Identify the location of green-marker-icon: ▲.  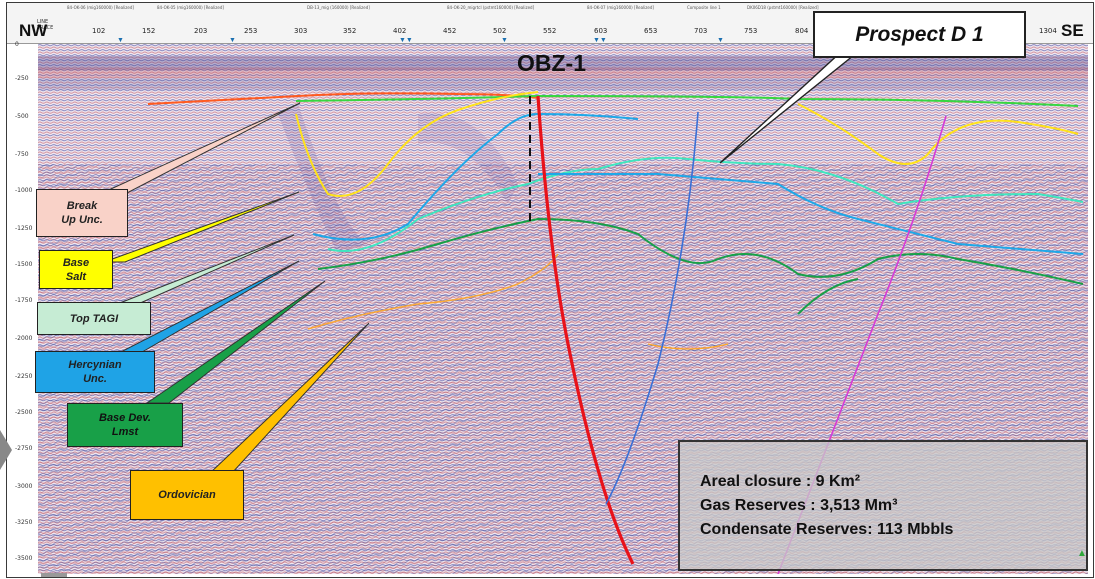
(1082, 553).